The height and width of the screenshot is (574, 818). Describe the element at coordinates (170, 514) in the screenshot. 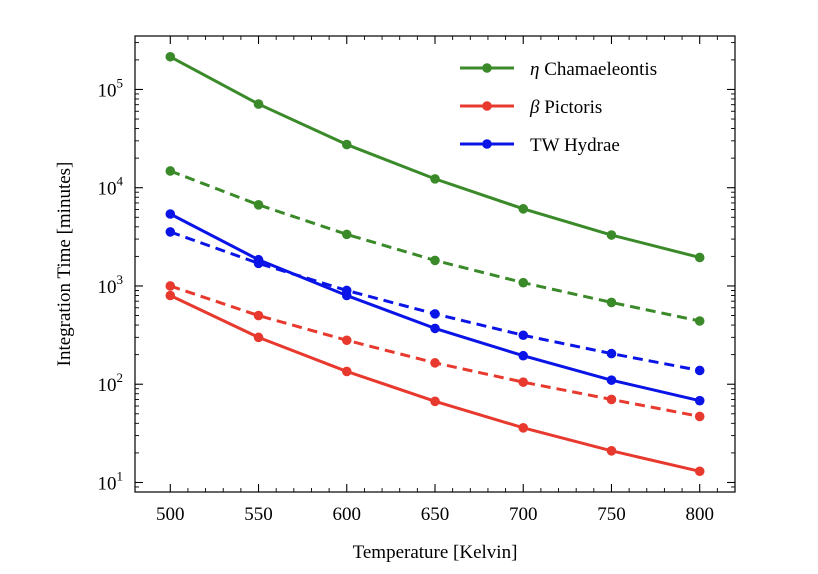

I see `x-tick-label: 500` at that location.